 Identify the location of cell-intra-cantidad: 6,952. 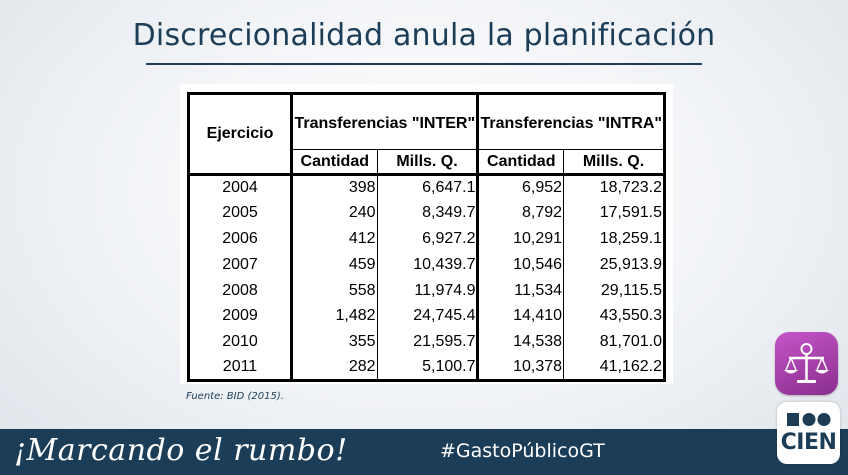
(520, 187).